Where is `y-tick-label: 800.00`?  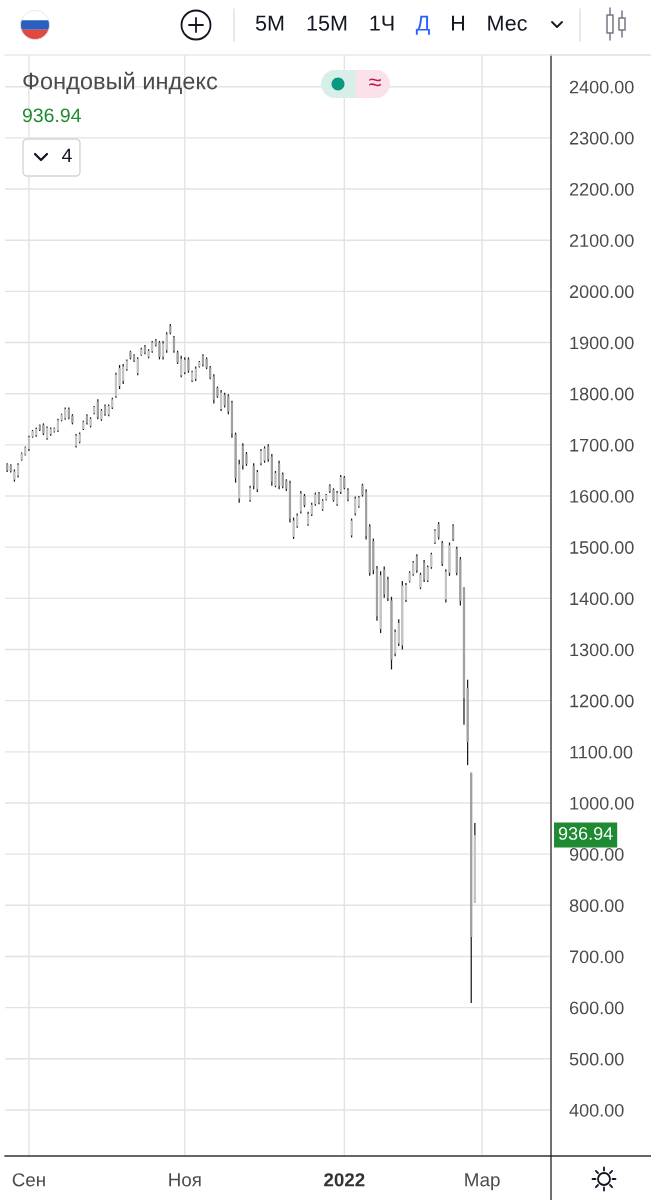
y-tick-label: 800.00 is located at coordinates (596, 906).